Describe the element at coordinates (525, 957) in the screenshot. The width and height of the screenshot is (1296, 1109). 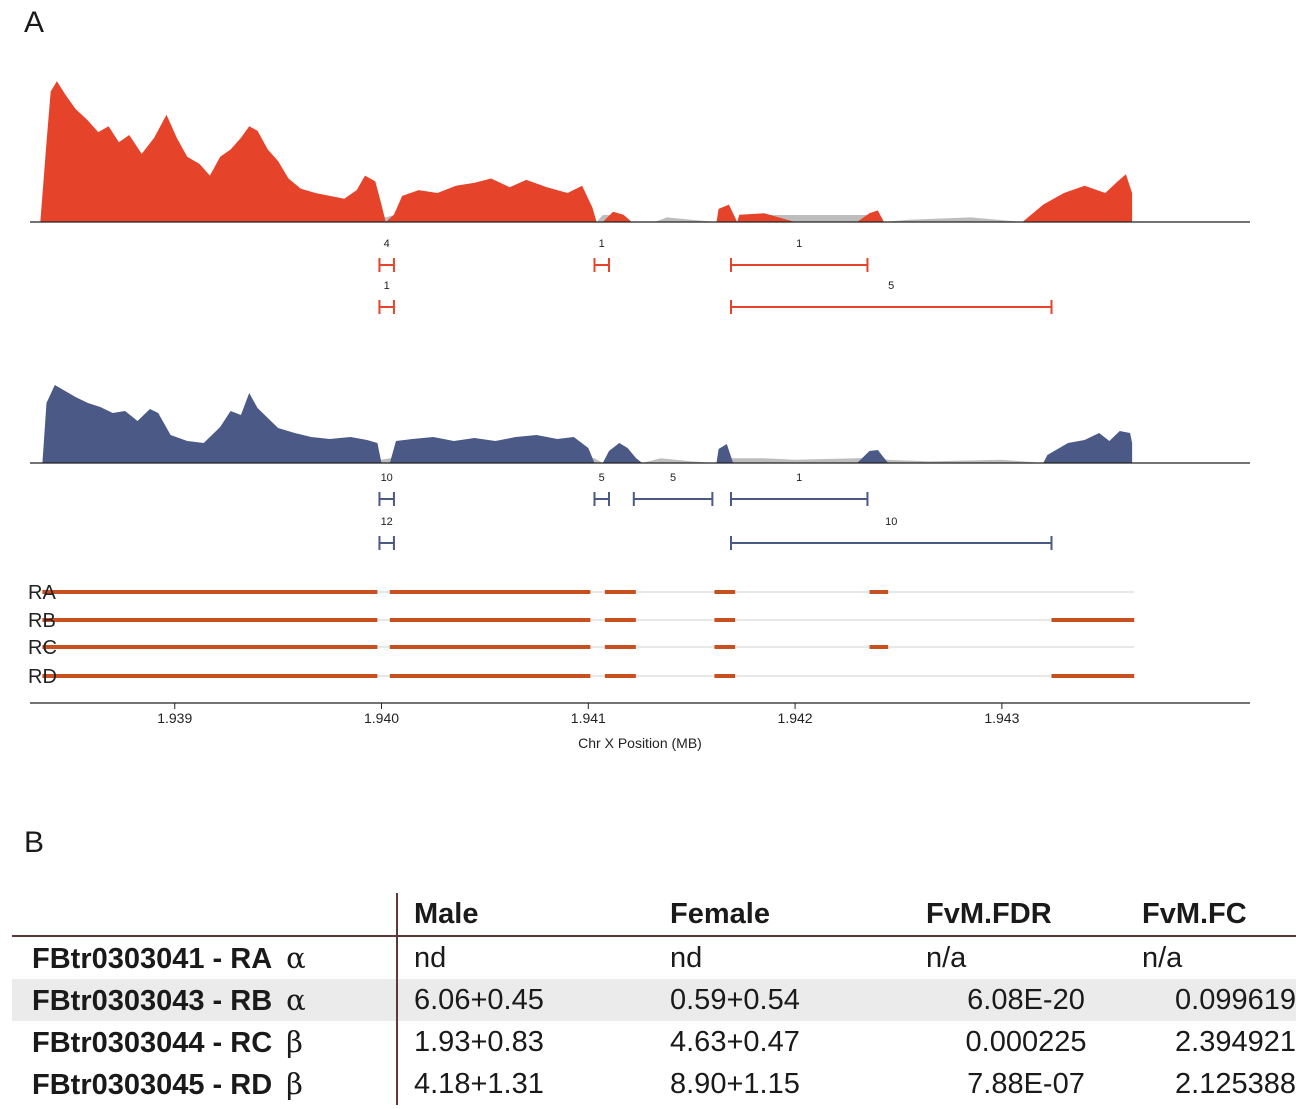
I see `male-value: nd` at that location.